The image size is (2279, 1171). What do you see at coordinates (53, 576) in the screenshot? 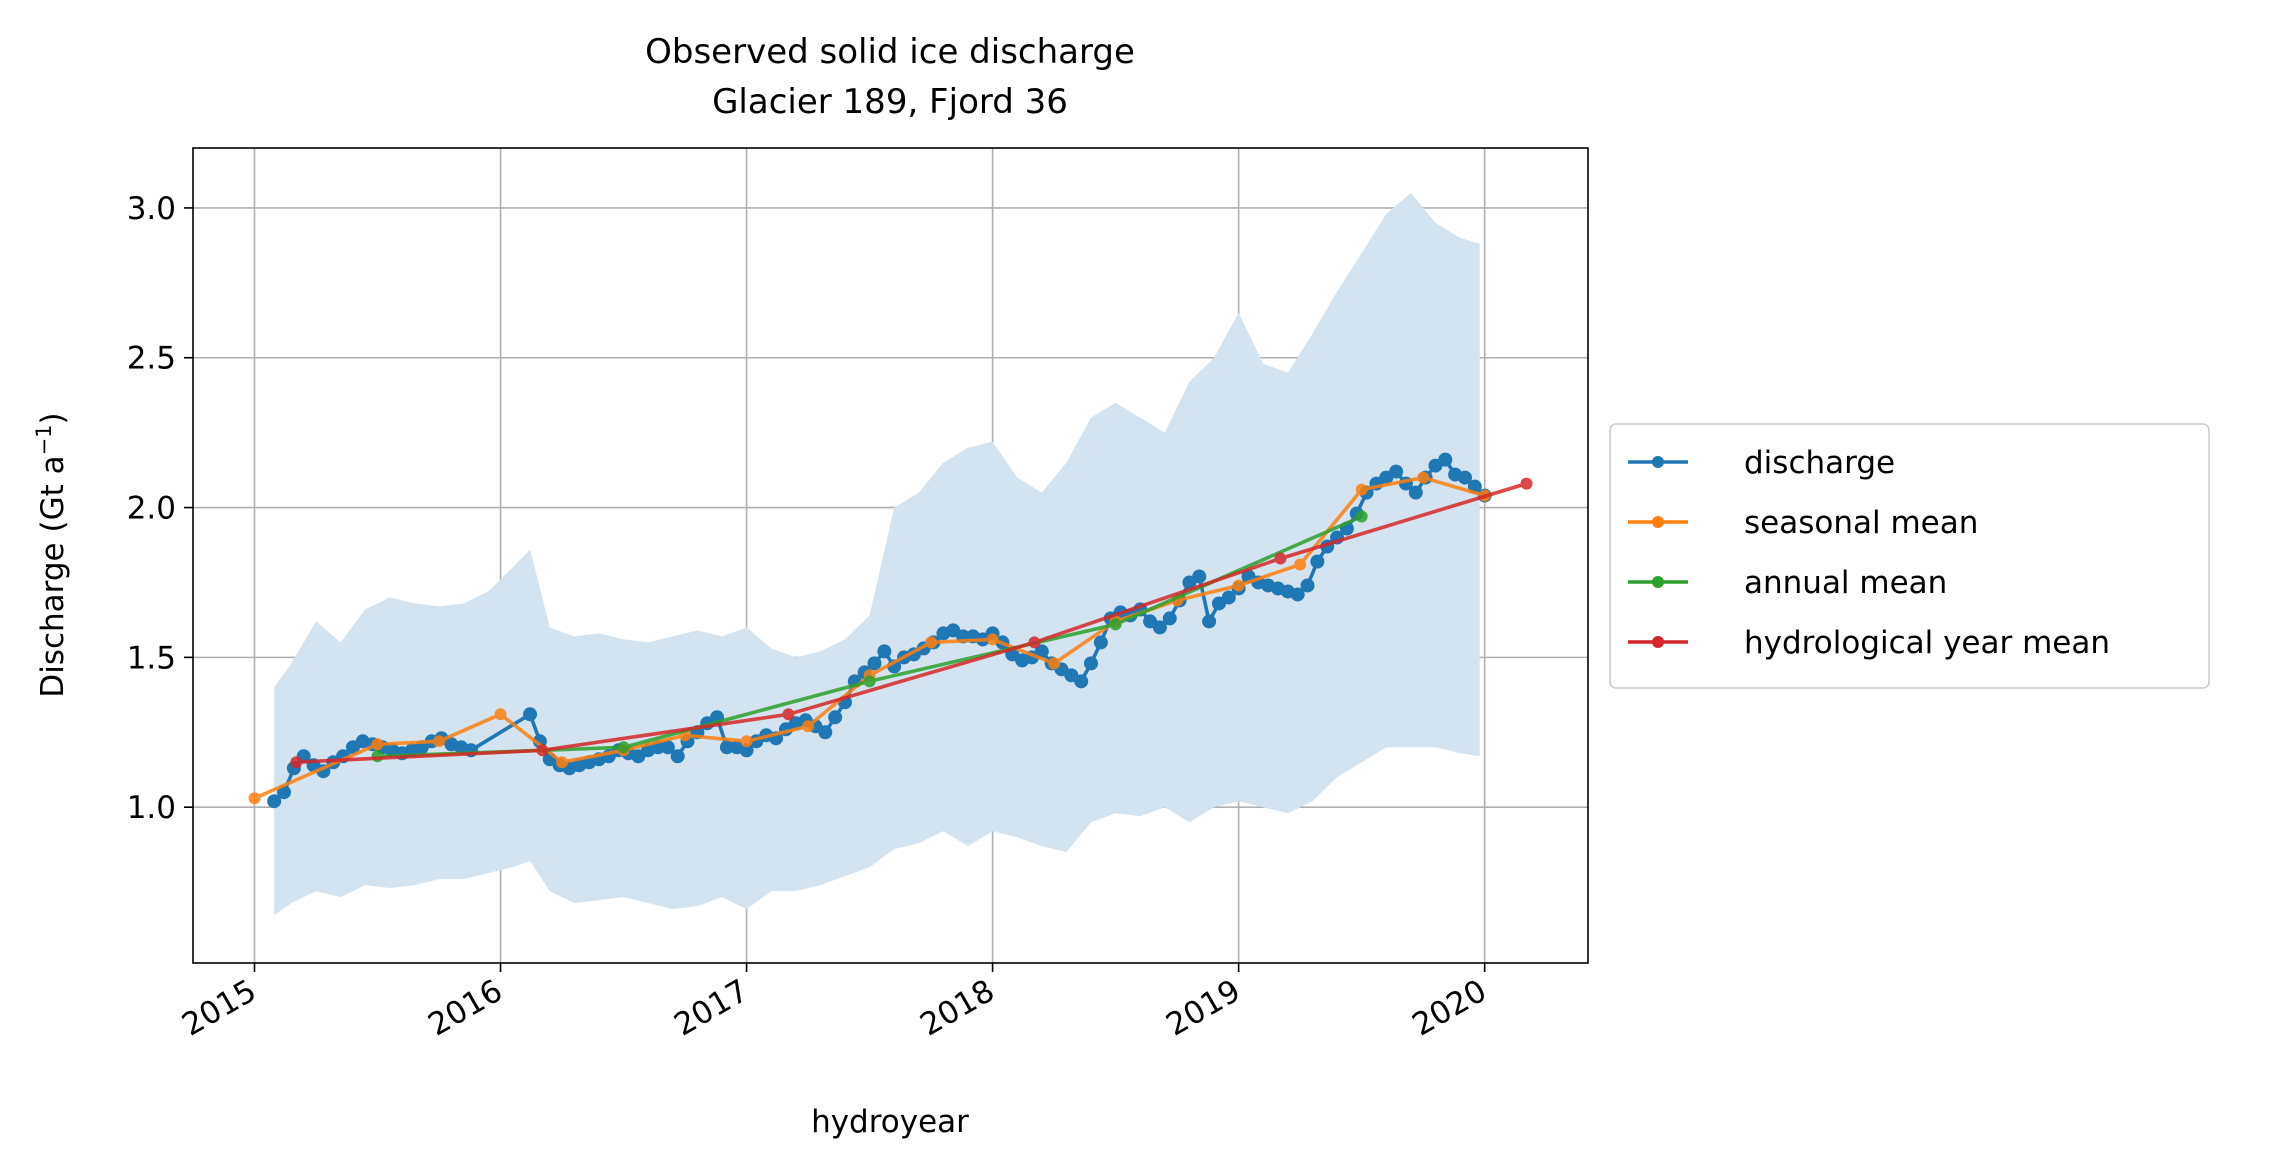
I see `y-axis-label-main: Discharge (Gt a` at bounding box center [53, 576].